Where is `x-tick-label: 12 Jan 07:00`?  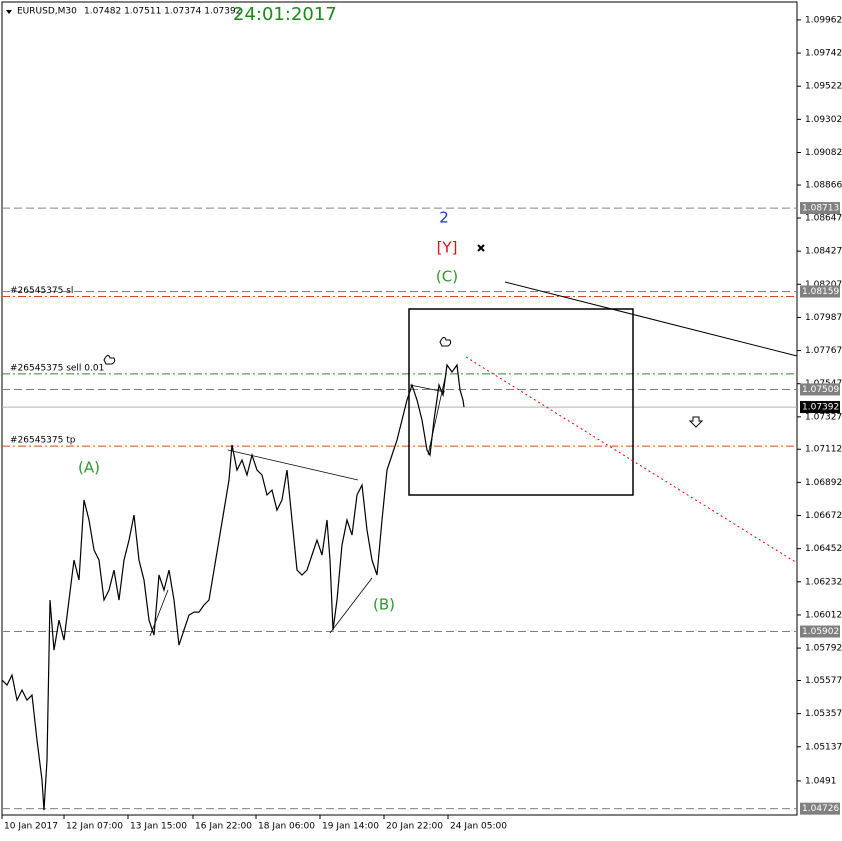
x-tick-label: 12 Jan 07:00 is located at coordinates (94, 827).